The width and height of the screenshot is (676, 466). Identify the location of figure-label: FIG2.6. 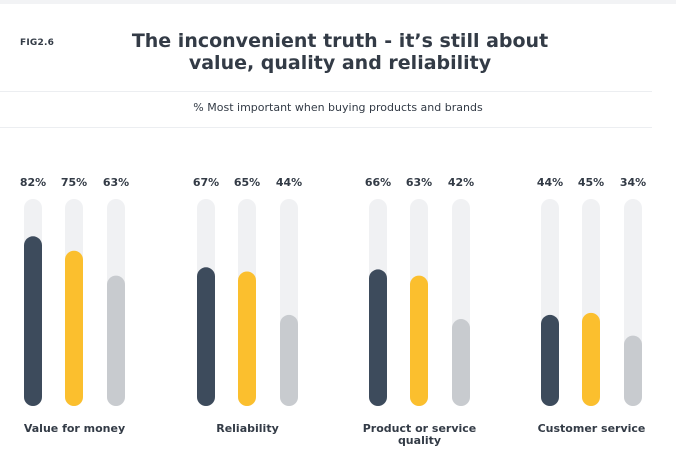
(37, 43).